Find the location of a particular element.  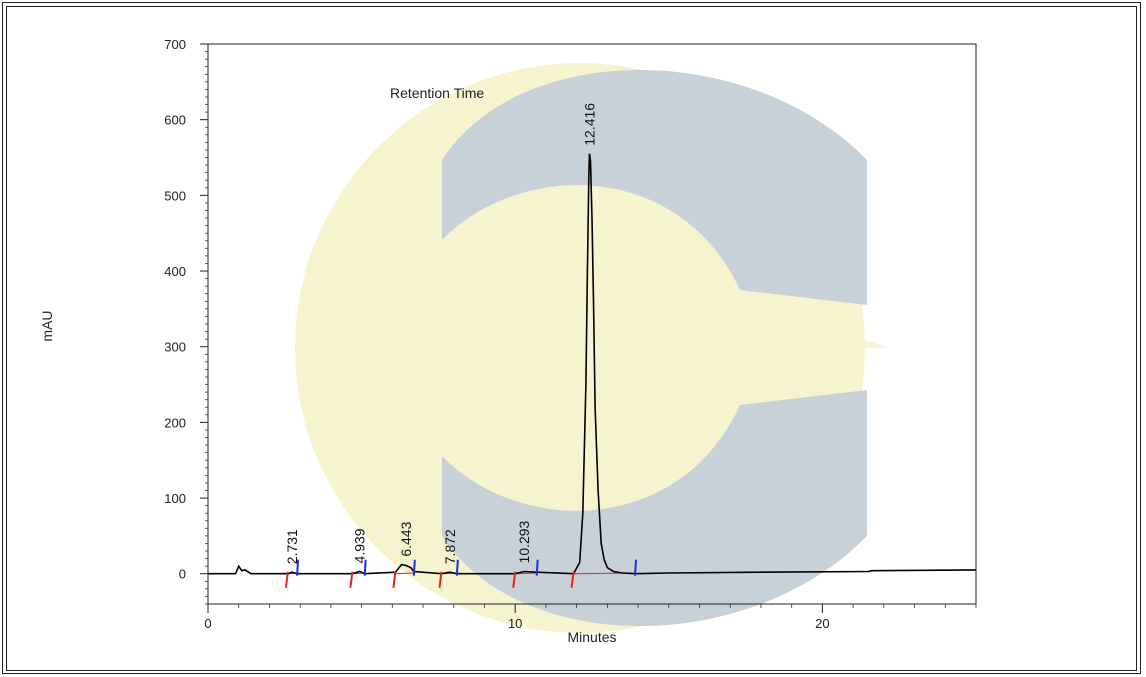

x-axis-title: Minutes is located at coordinates (591, 637).